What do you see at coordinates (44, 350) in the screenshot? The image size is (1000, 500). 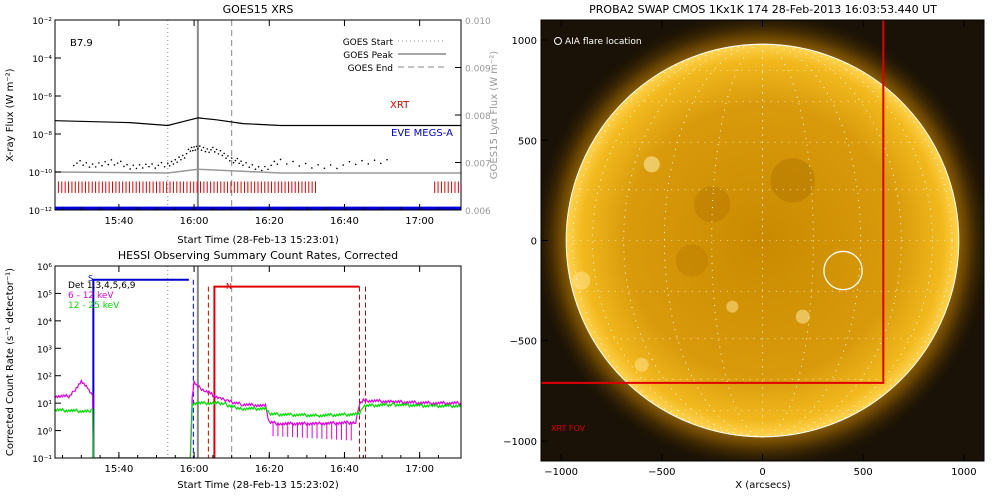 I see `hessi-ytick-label: 10³` at bounding box center [44, 350].